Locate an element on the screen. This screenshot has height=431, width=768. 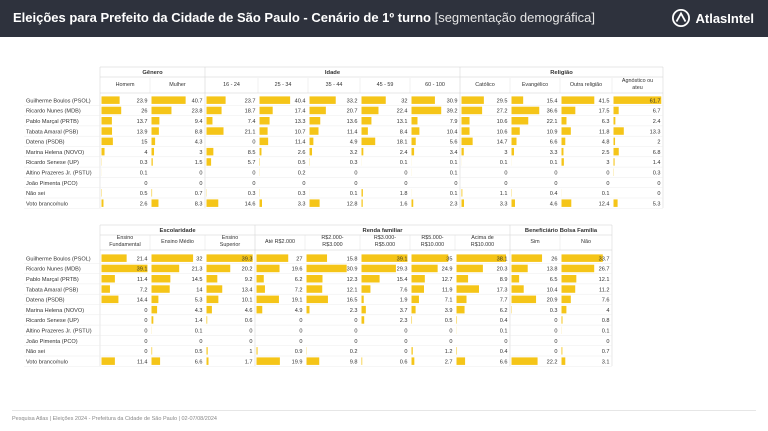
column-header-4: R$2.000- is located at coordinates (332, 238).